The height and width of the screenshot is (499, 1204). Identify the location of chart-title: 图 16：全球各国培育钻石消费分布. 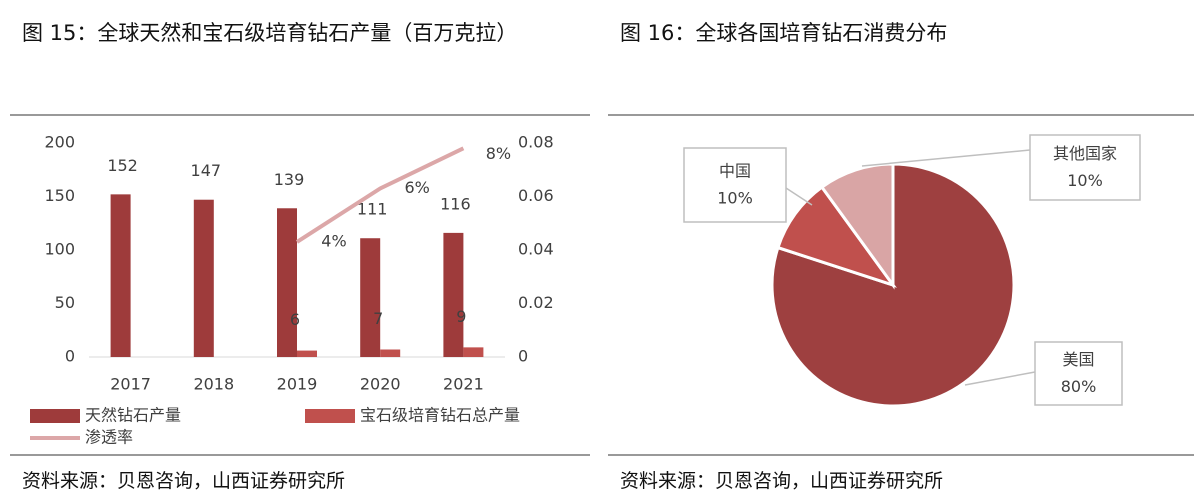
(784, 33).